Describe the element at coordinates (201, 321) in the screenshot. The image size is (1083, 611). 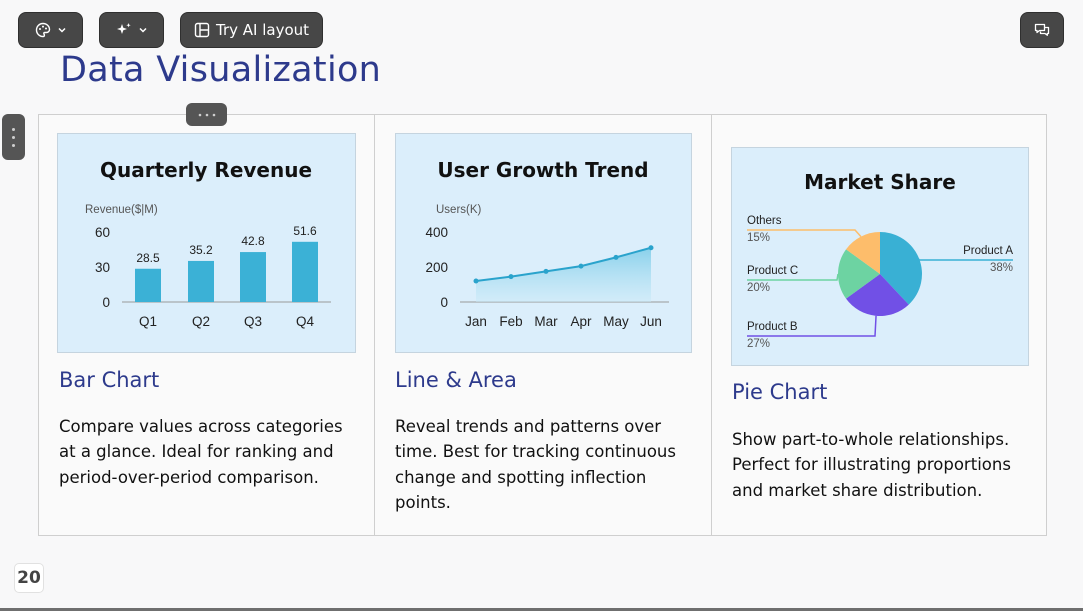
I see `x-tick-label: Q2` at that location.